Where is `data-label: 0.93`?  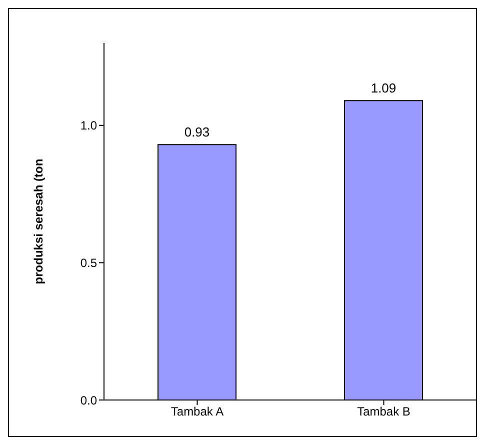
data-label: 0.93 is located at coordinates (197, 132).